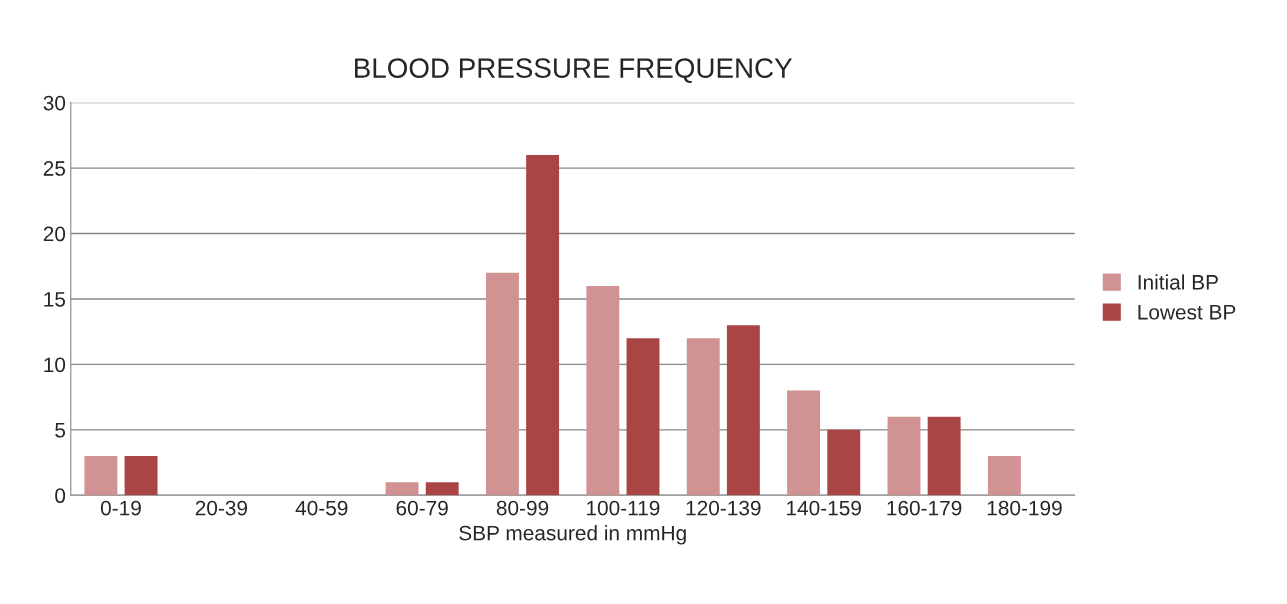 The height and width of the screenshot is (604, 1287). Describe the element at coordinates (60, 496) in the screenshot. I see `y-tick-label: 0` at that location.